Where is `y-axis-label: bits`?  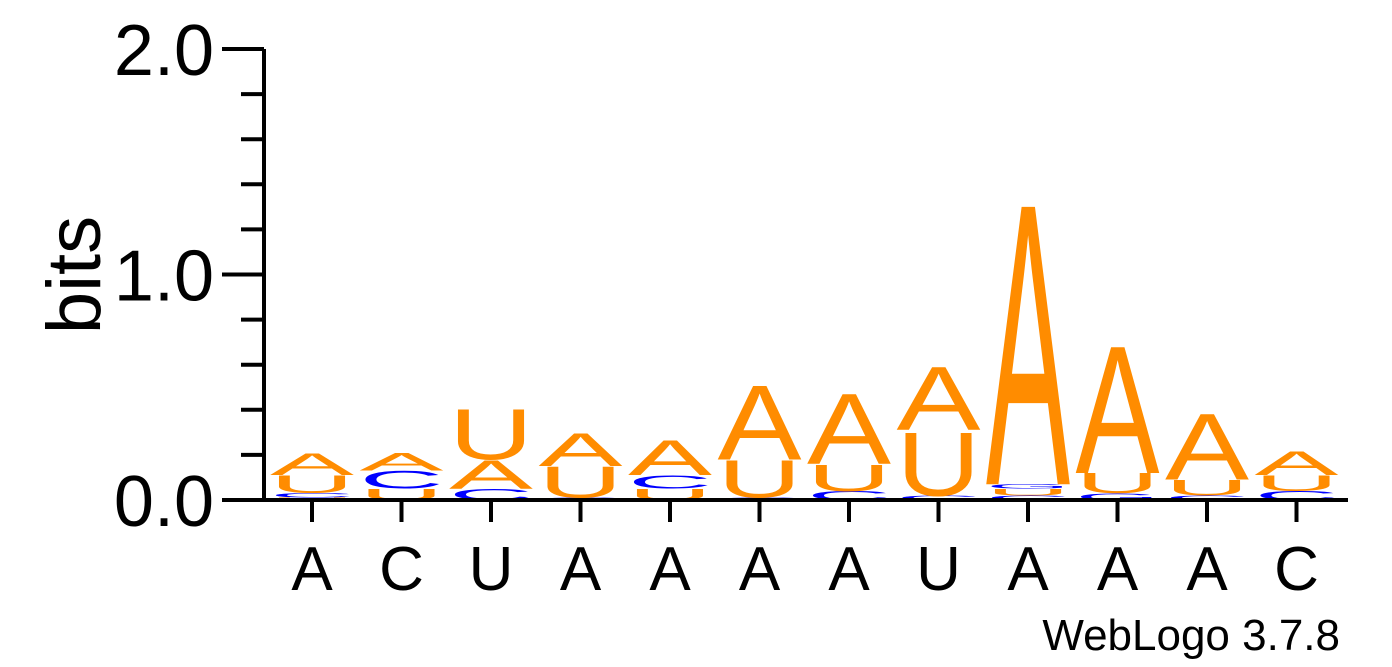 y-axis-label: bits is located at coordinates (74, 275).